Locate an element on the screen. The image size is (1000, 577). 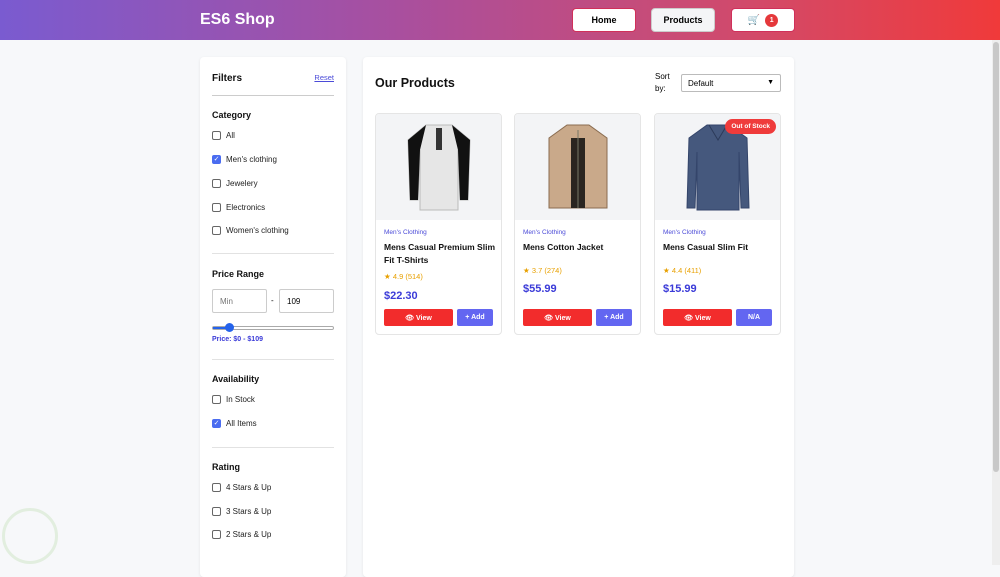
price-slider-thumb is located at coordinates (230, 327).